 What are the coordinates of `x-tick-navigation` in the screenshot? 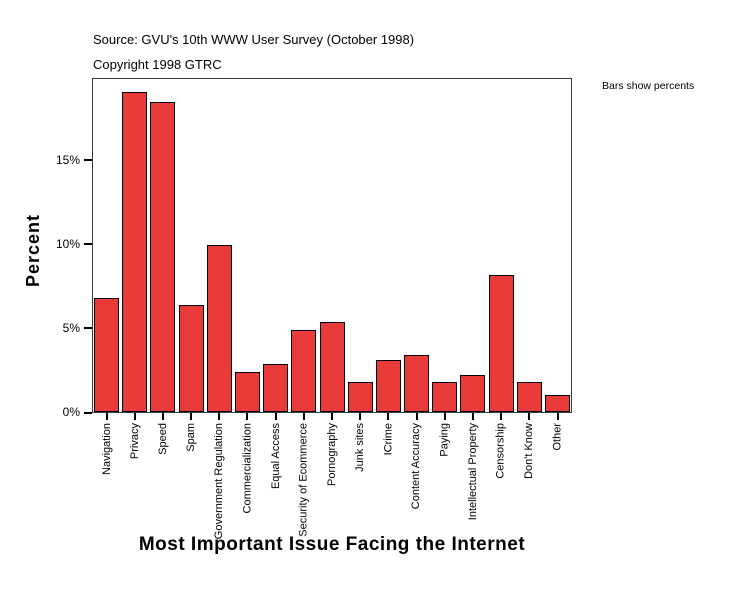 It's located at (106, 416).